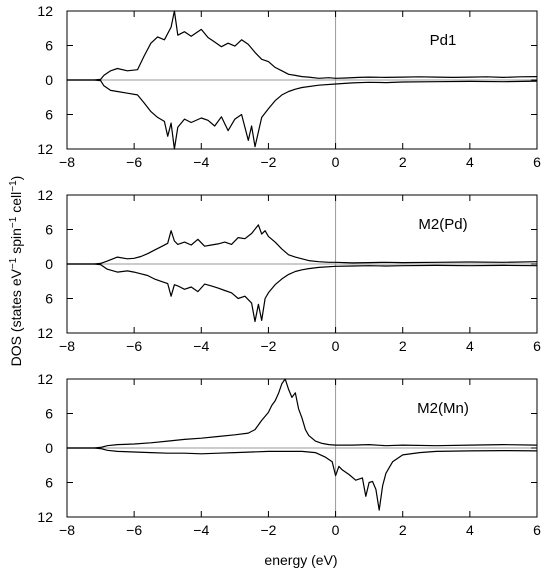 Image resolution: width=545 pixels, height=575 pixels. I want to click on y-axis-title-part: DOS (states eV, so click(16, 317).